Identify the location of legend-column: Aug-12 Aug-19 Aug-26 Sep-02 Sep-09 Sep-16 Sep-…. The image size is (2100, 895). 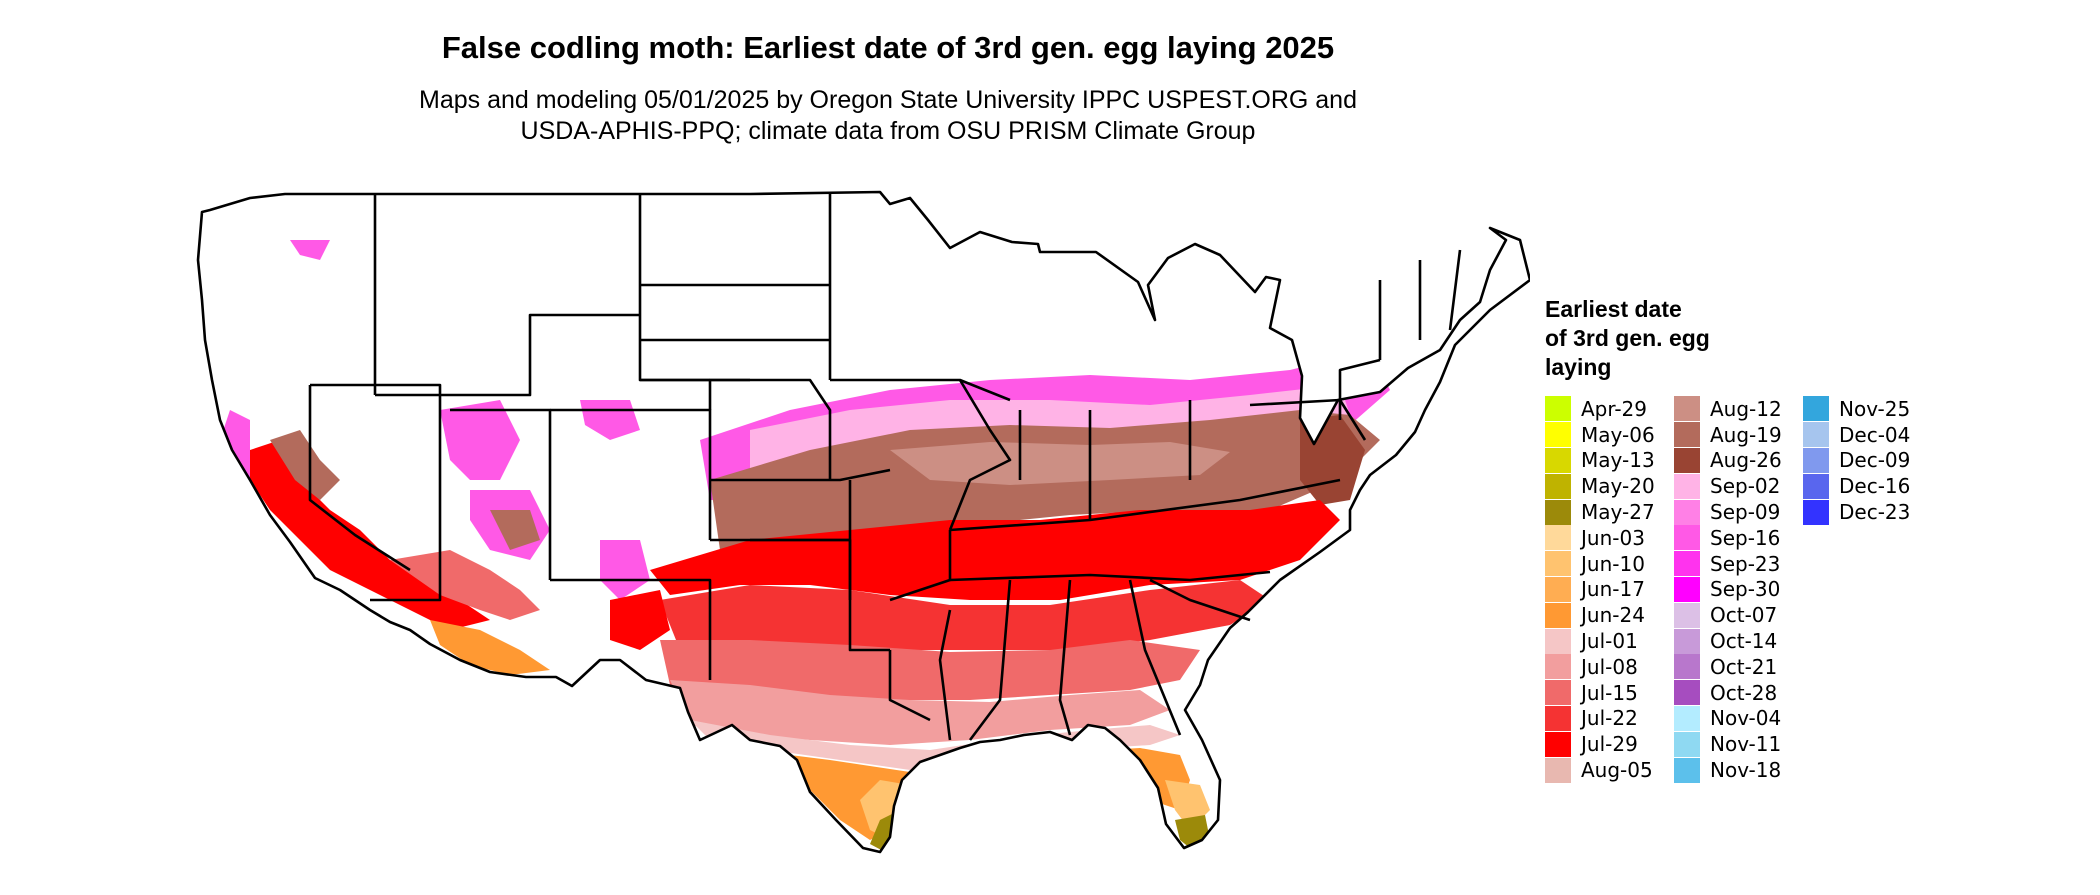
(1738, 589).